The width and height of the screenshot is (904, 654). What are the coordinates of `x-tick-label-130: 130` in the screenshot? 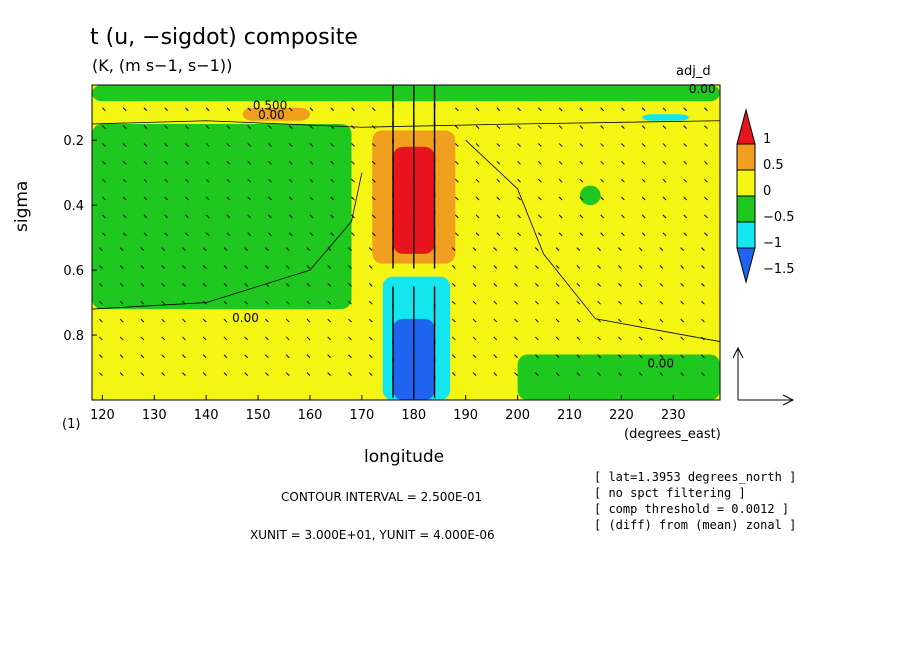 It's located at (154, 415).